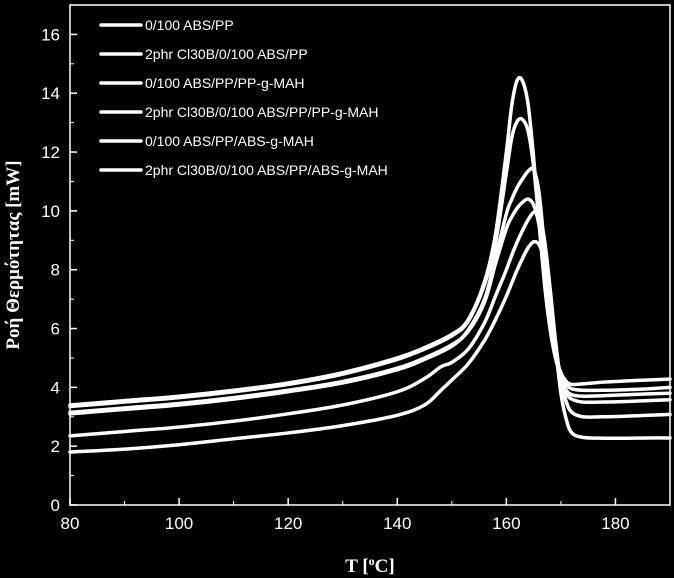  Describe the element at coordinates (261, 112) in the screenshot. I see `legend-label-4: 2phr Cl30B/0/100 ABS/PP/PP-g-MAH` at that location.